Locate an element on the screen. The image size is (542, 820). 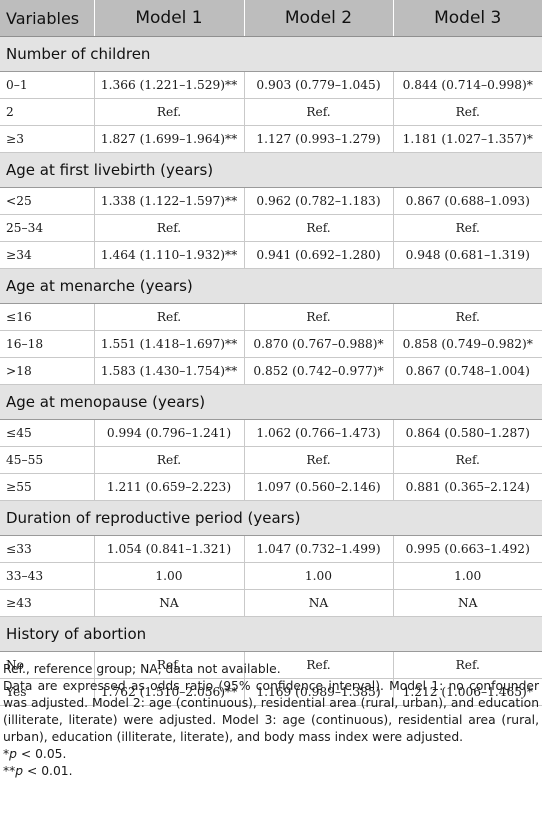
model-3-cell: NA is located at coordinates (467, 603).